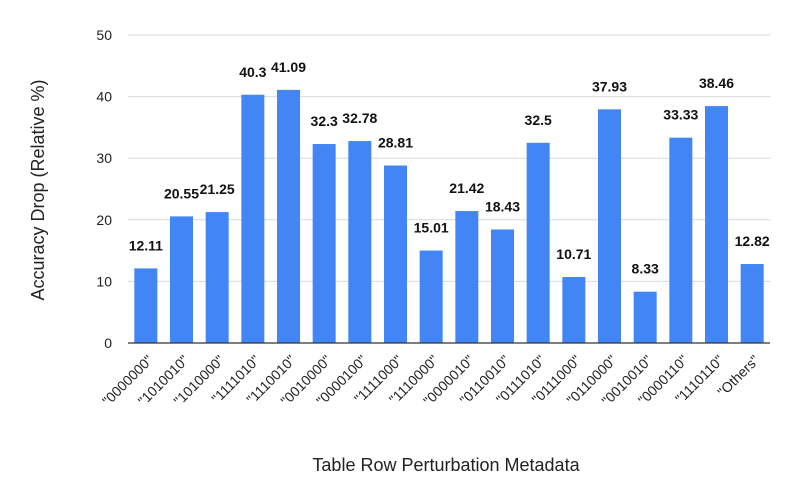 This screenshot has width=797, height=498. I want to click on data-label: 21.42, so click(466, 188).